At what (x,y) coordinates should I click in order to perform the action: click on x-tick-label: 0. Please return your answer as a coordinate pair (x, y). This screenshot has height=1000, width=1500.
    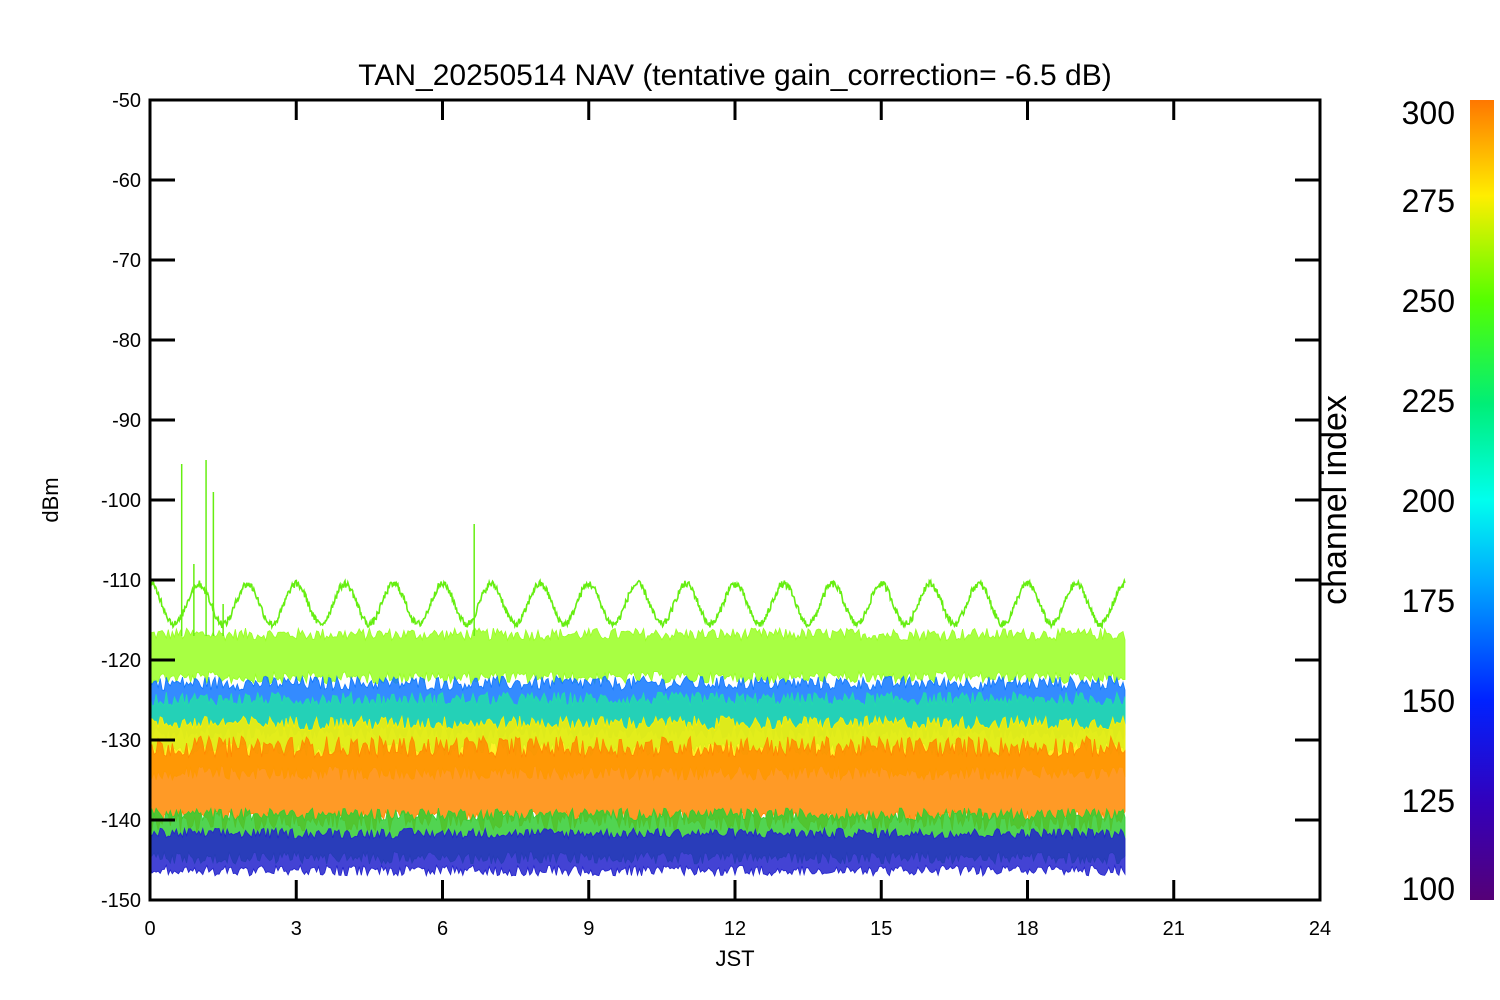
    Looking at the image, I should click on (149, 929).